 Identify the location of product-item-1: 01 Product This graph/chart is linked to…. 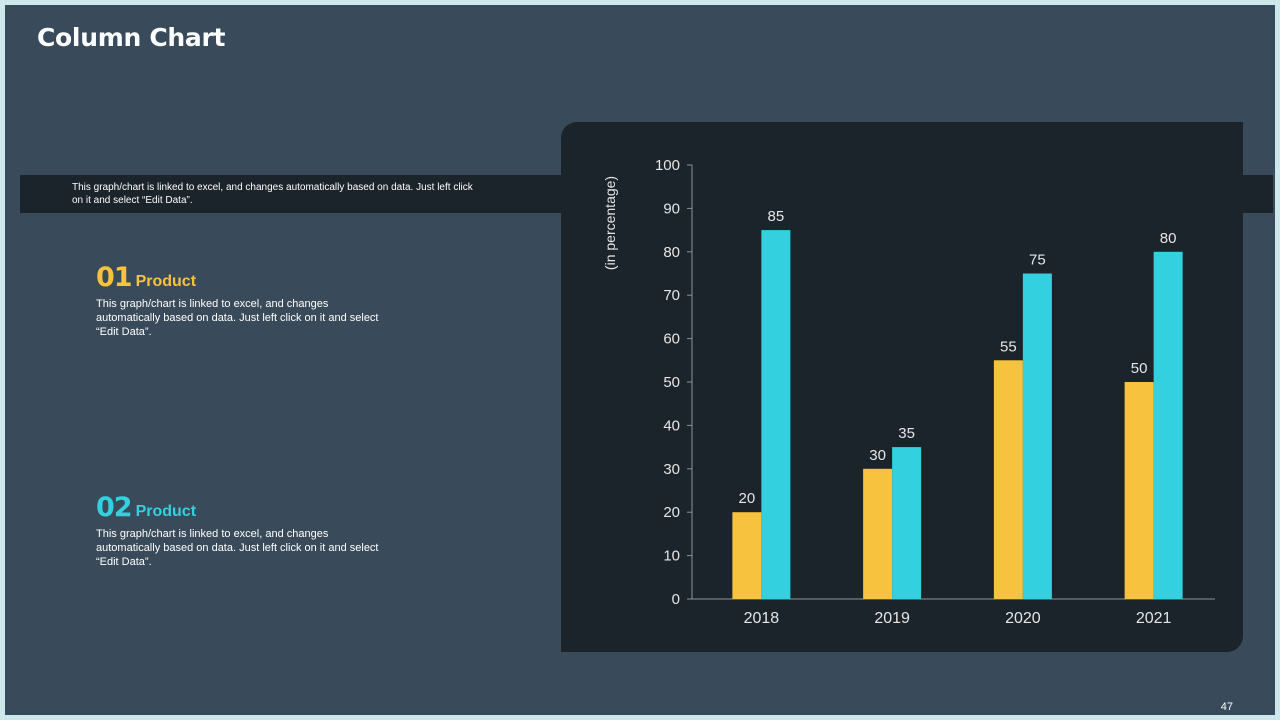
(241, 300).